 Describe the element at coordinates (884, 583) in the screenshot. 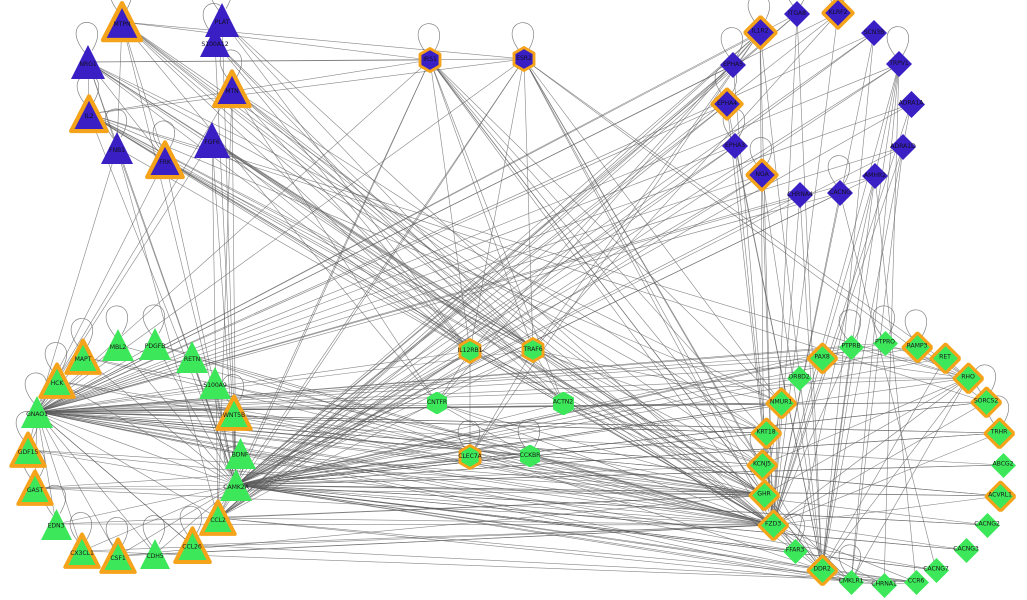

I see `node-chrna1: CHRNA1` at that location.